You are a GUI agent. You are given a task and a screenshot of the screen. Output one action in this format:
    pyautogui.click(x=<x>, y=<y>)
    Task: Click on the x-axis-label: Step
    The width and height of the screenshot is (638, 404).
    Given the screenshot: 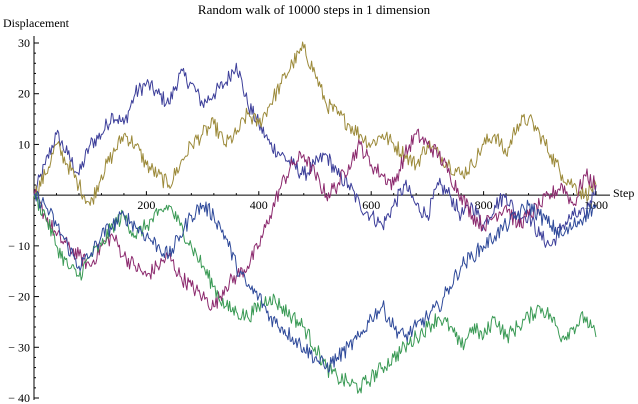 What is the action you would take?
    pyautogui.click(x=623, y=193)
    